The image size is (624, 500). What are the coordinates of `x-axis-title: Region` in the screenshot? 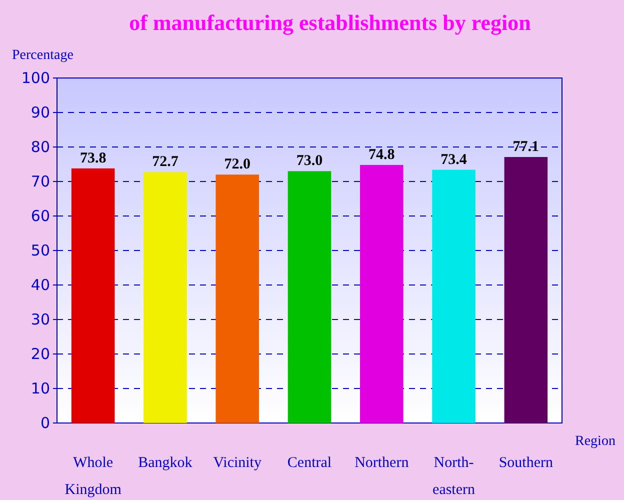 It's located at (595, 441).